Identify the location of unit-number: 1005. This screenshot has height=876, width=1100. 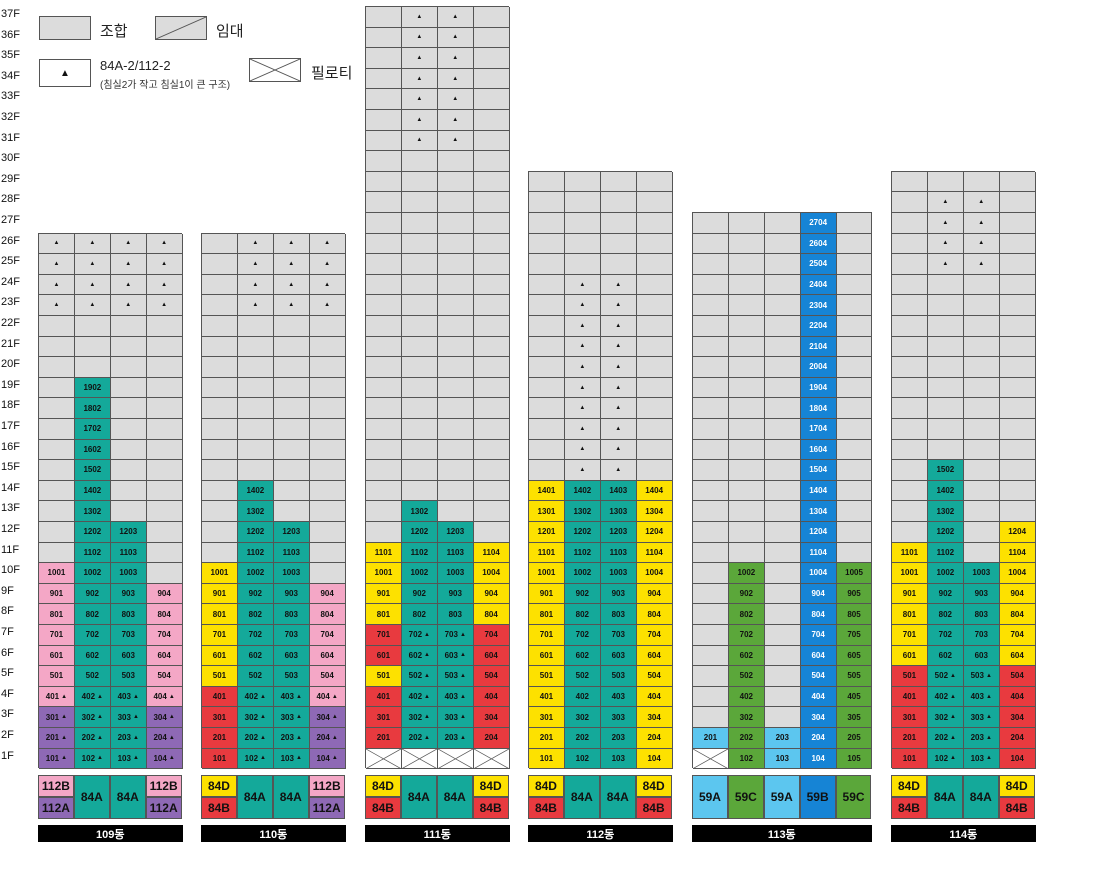
(854, 573).